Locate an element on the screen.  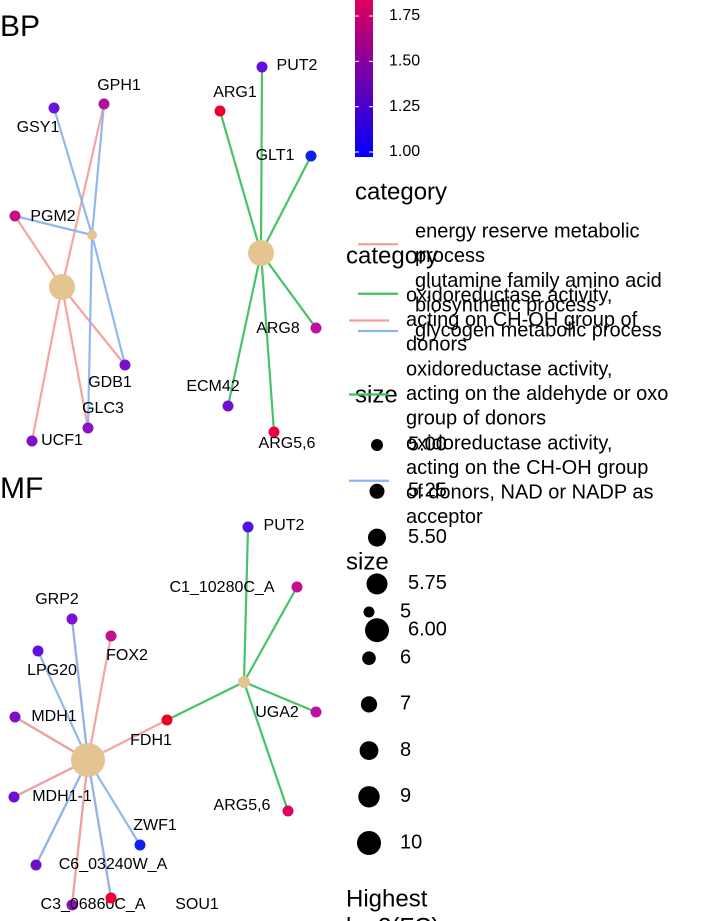
legend-label: energy reserve metabolic is located at coordinates (527, 231).